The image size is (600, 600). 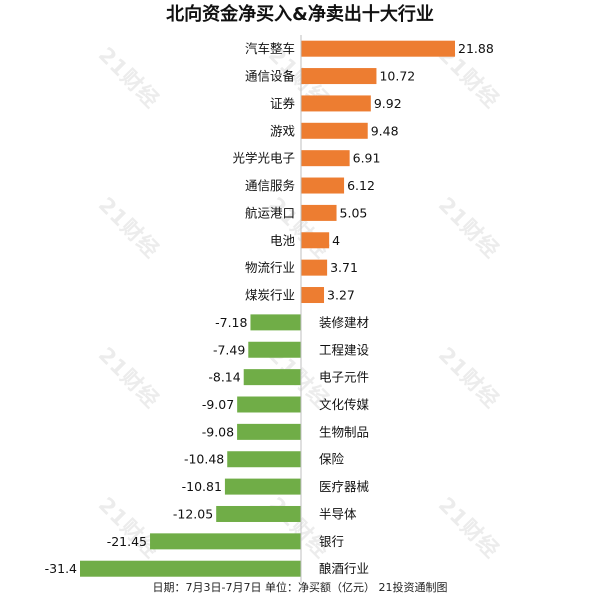 I want to click on chart-footer-note: 日期：7月3日-7月7日 单位：净买额（亿元） 21投资通制图, so click(x=300, y=587).